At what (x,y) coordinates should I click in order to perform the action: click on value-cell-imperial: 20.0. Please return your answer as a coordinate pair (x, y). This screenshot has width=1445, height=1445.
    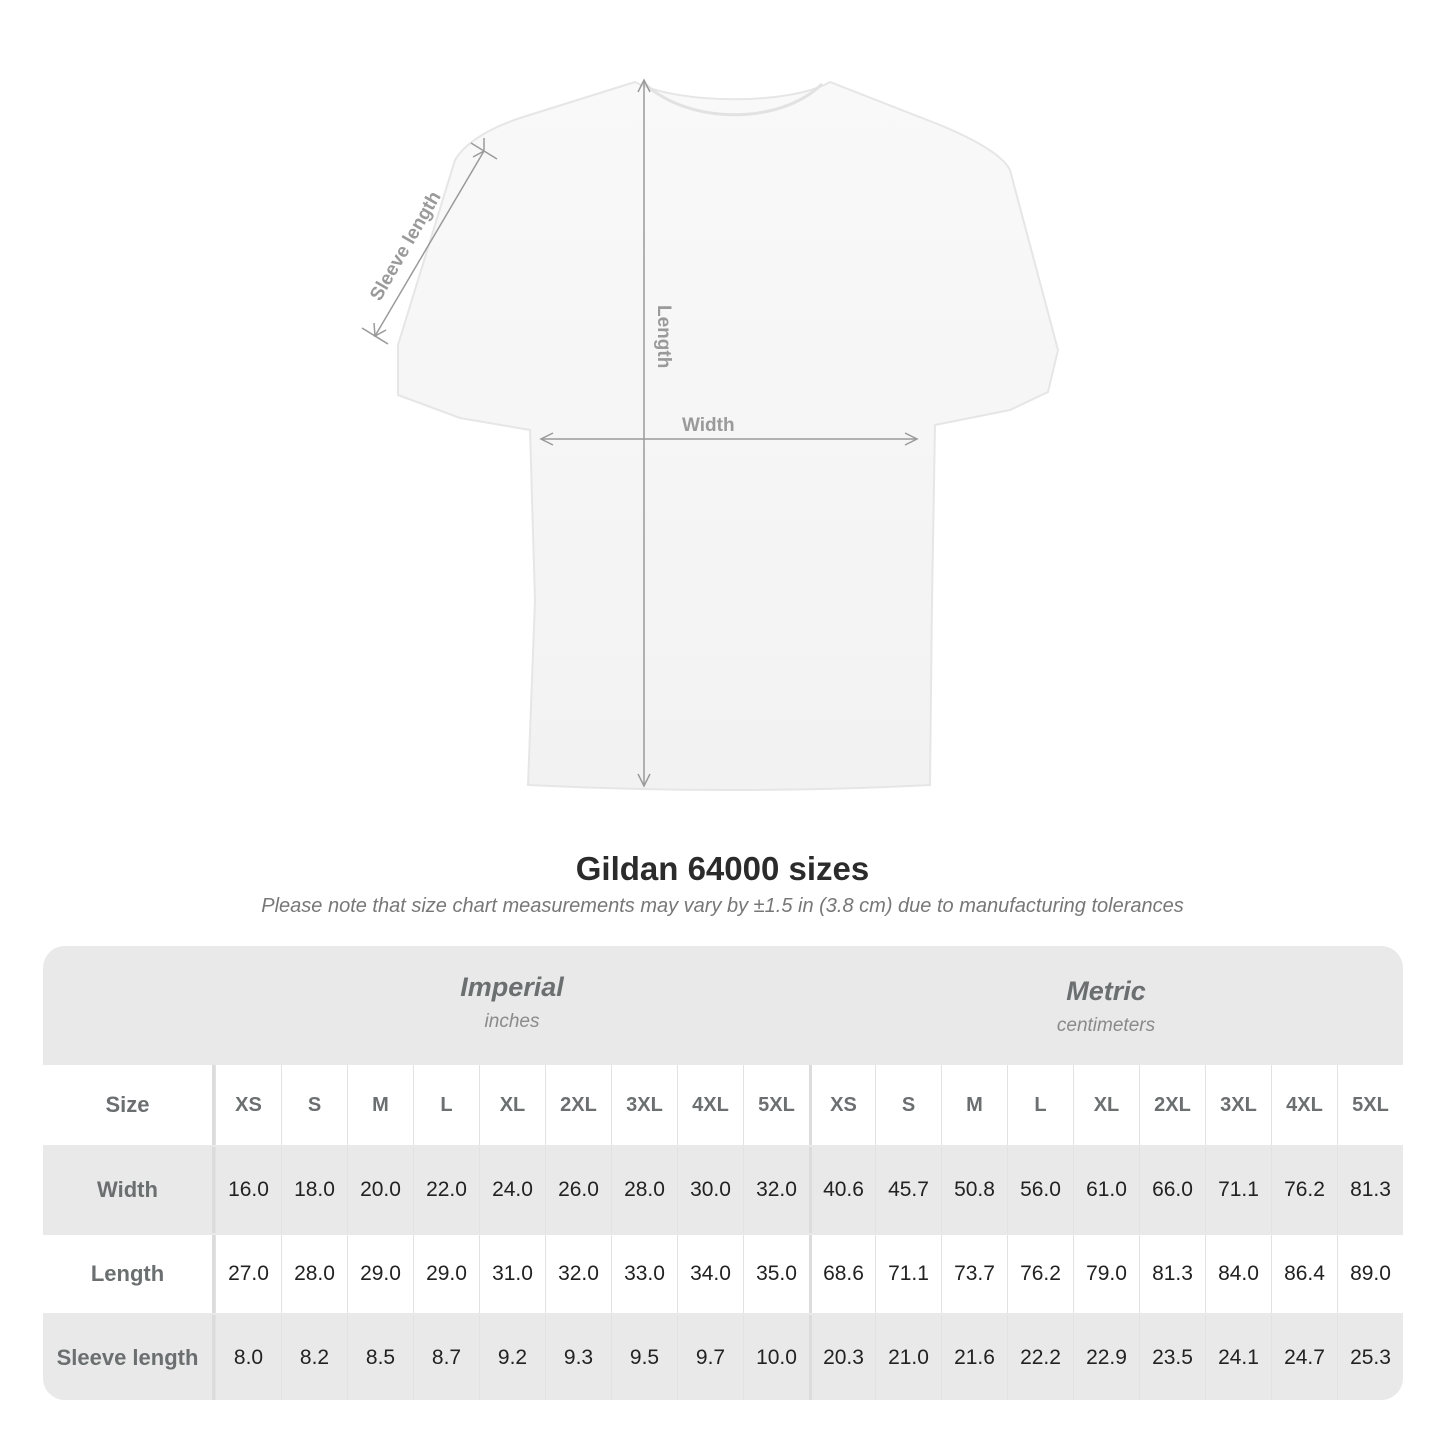
    Looking at the image, I should click on (380, 1190).